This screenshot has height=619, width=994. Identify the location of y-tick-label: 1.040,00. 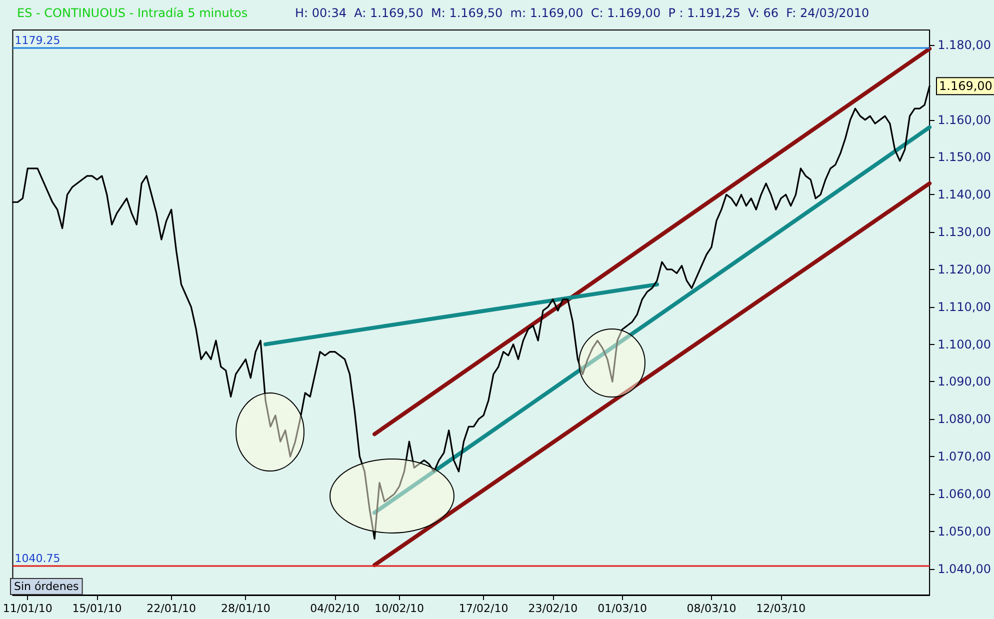
(964, 569).